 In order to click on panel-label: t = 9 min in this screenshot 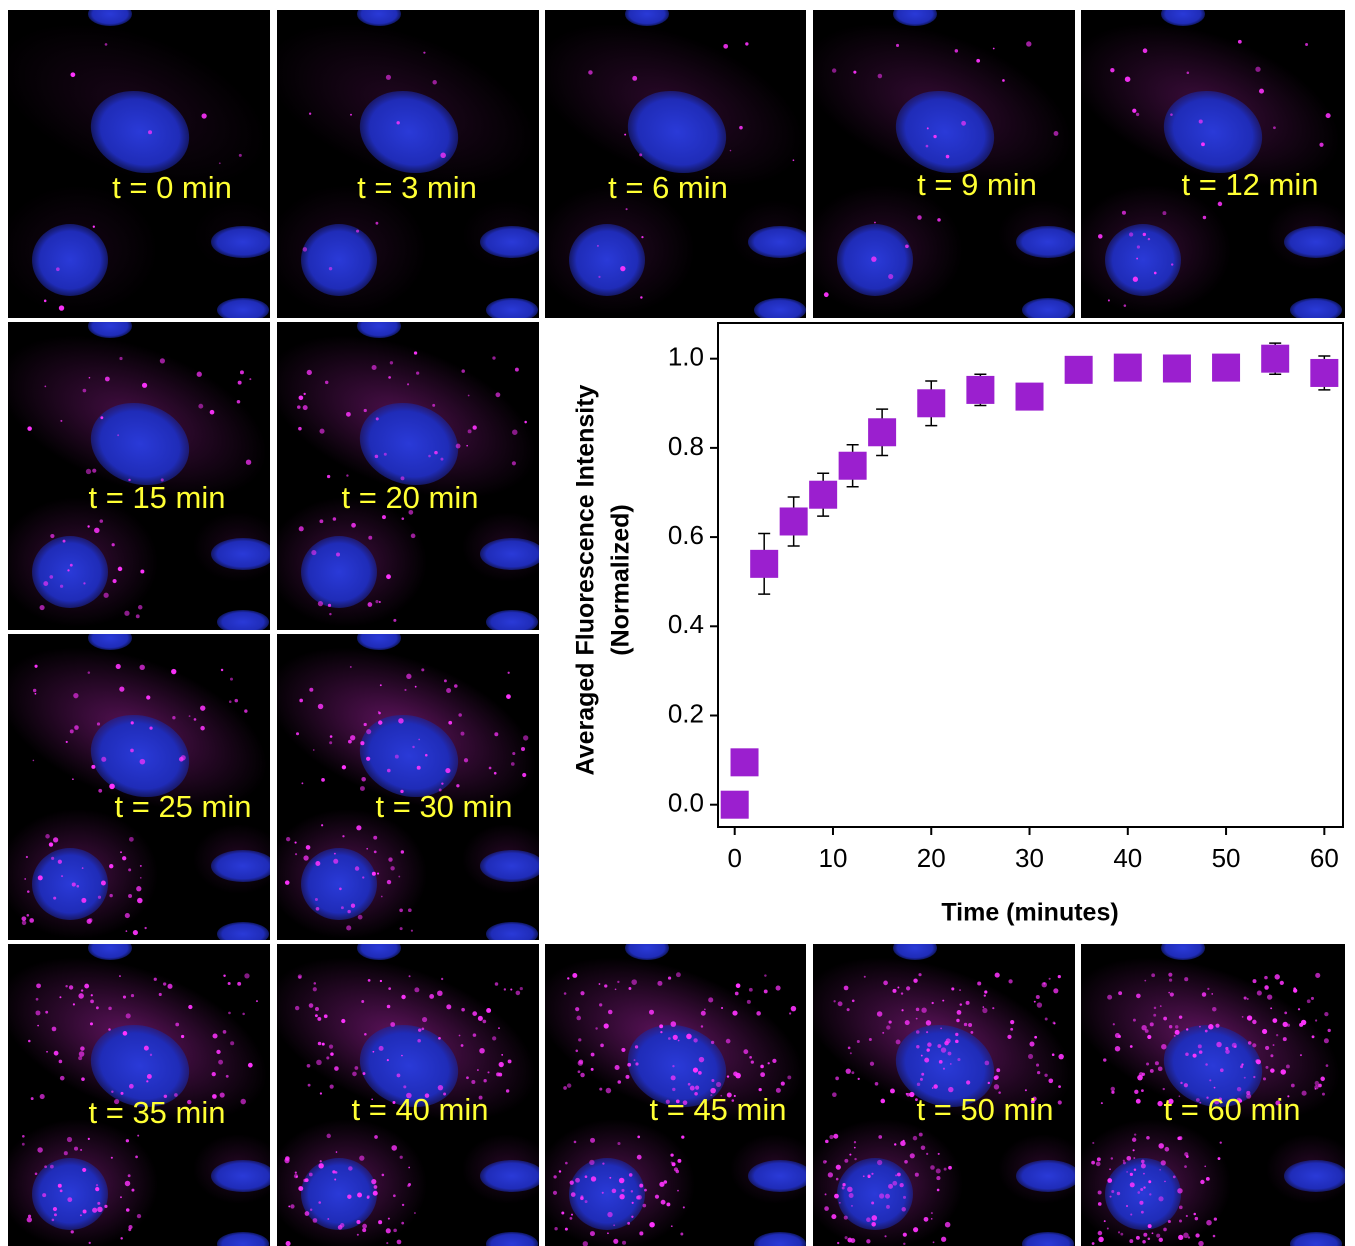, I will do `click(977, 184)`.